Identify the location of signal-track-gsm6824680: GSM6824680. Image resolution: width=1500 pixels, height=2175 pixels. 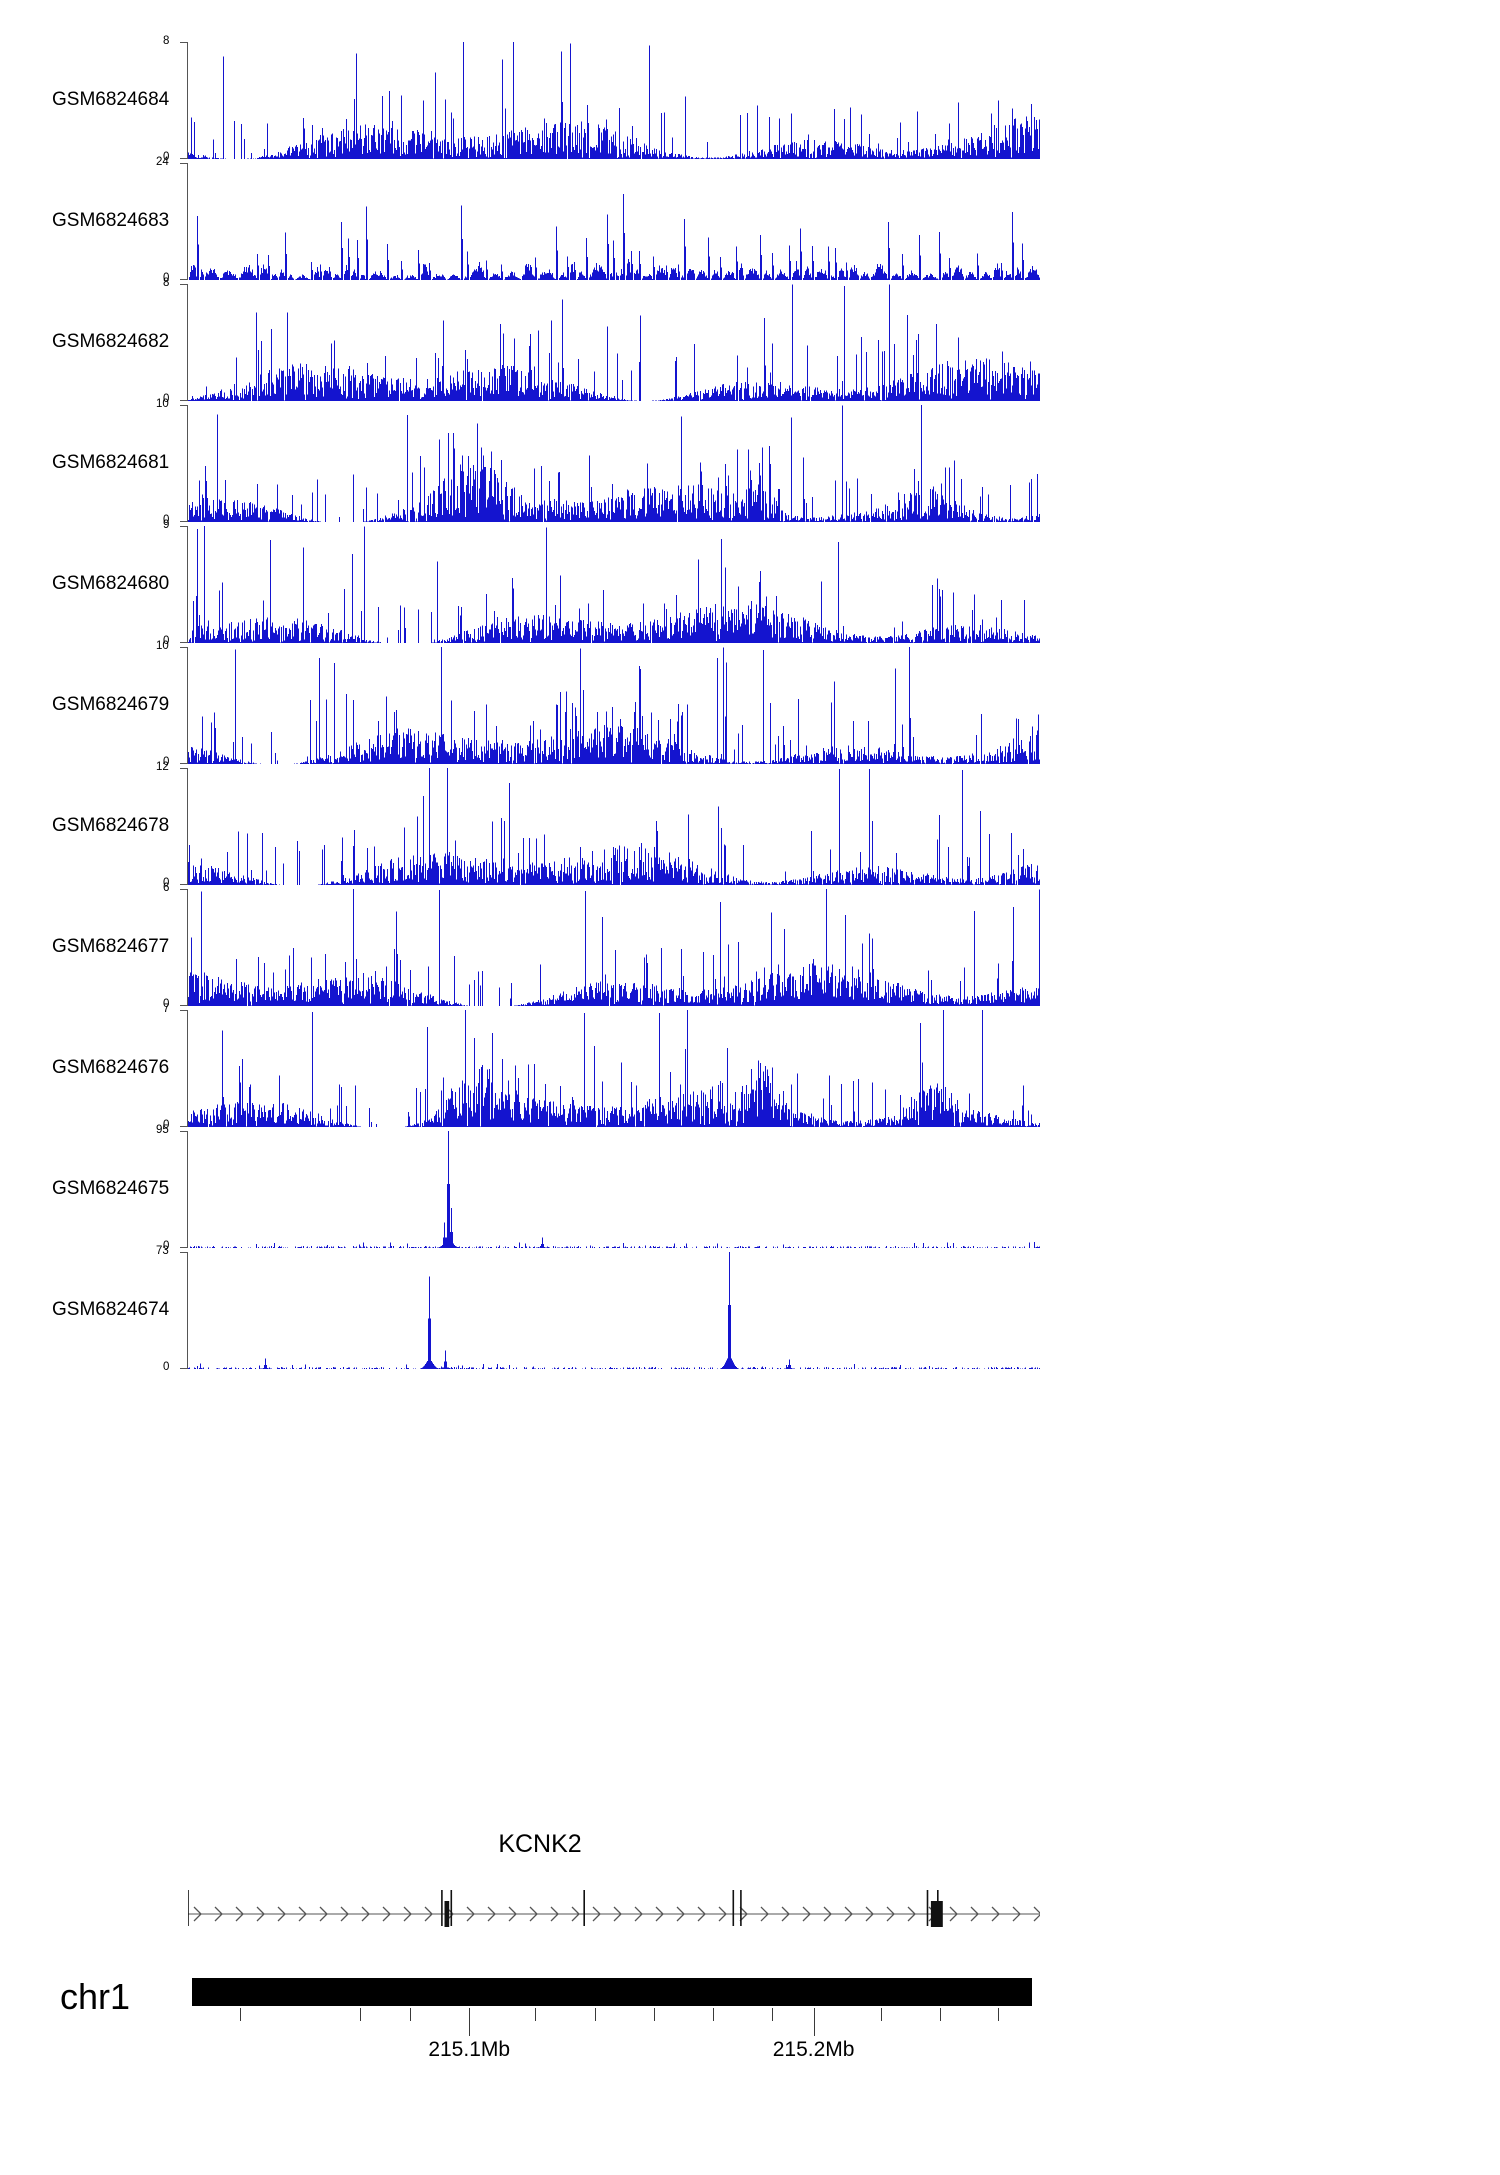
(540, 584).